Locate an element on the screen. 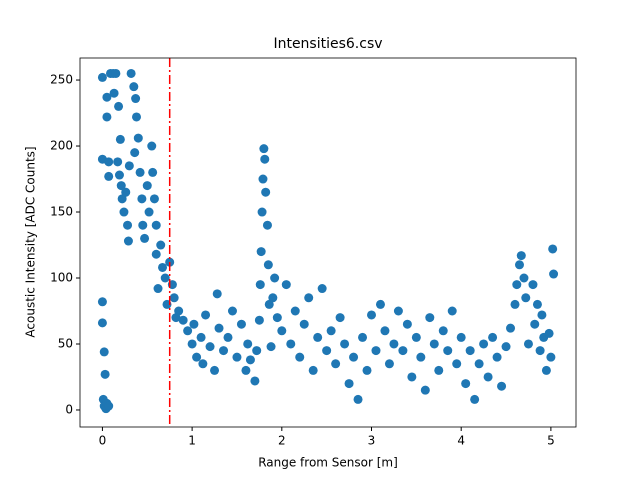  x-tick-label: 1 is located at coordinates (192, 441).